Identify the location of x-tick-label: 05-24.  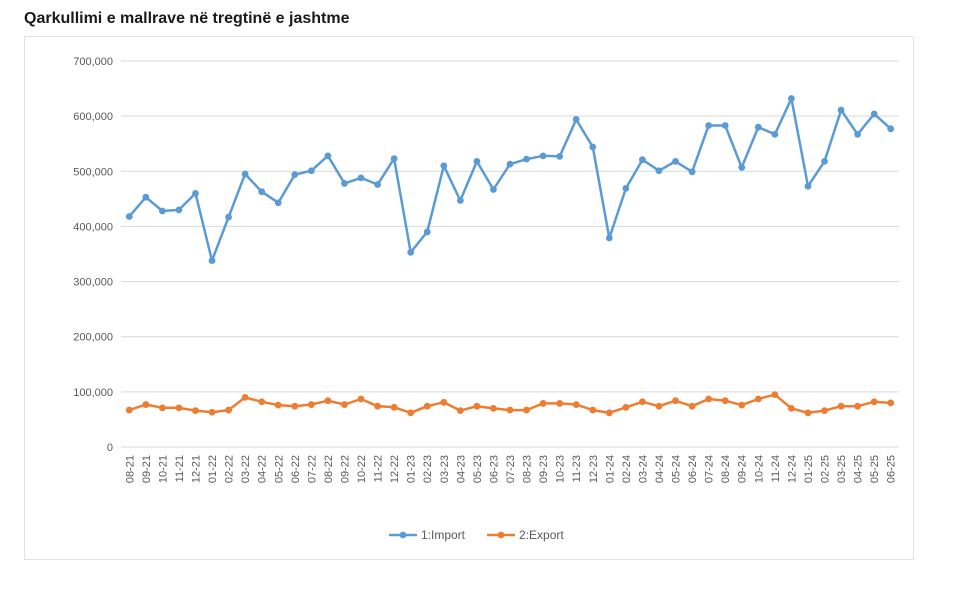
(677, 469).